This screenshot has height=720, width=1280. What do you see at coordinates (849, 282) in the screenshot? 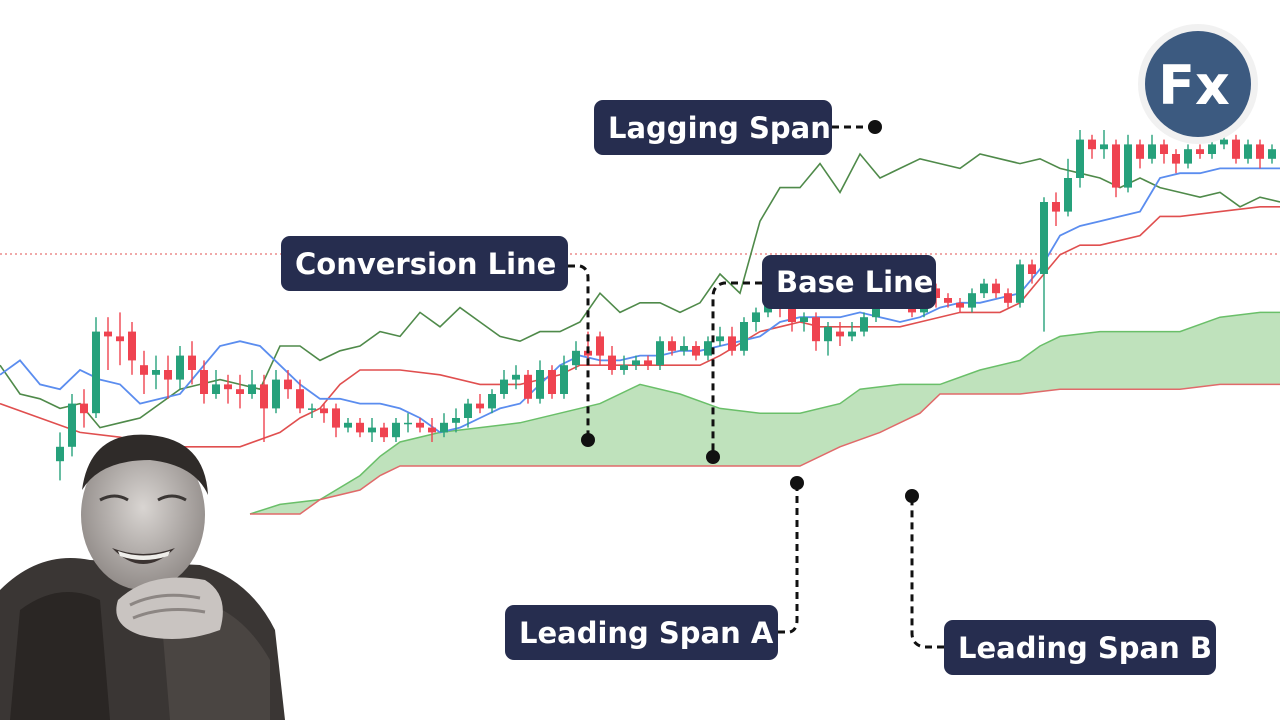
I see `base-line-label: Base Line` at bounding box center [849, 282].